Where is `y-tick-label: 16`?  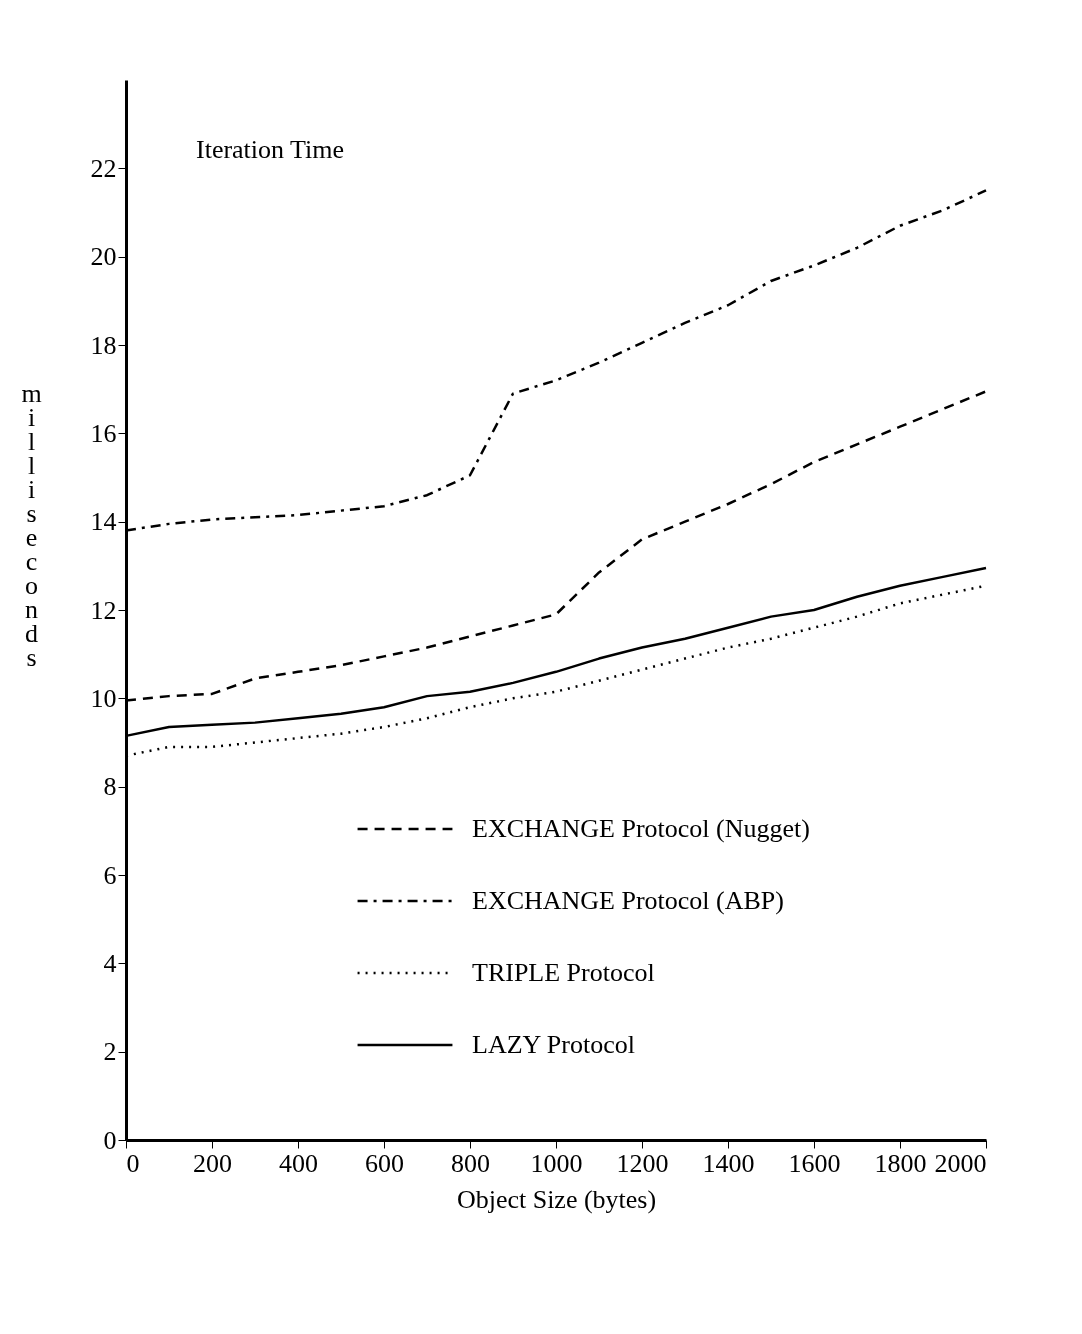
y-tick-label: 16 is located at coordinates (103, 433).